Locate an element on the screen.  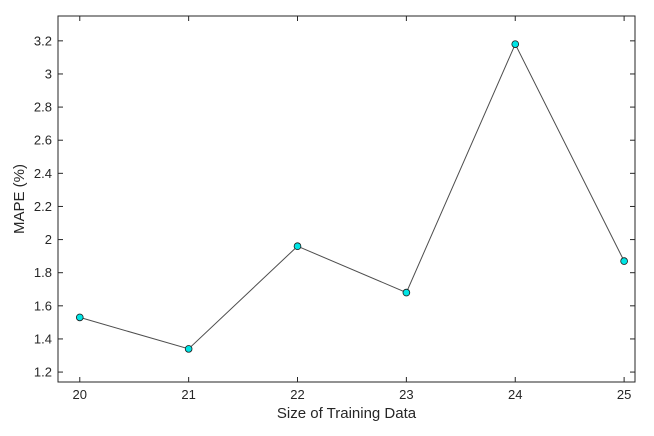
y-tick-label: 2.8 is located at coordinates (43, 107).